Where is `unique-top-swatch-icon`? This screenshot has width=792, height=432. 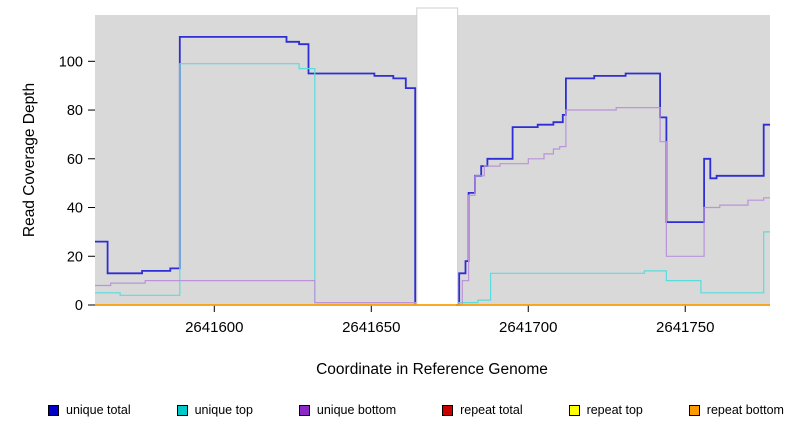
unique-top-swatch-icon is located at coordinates (182, 410).